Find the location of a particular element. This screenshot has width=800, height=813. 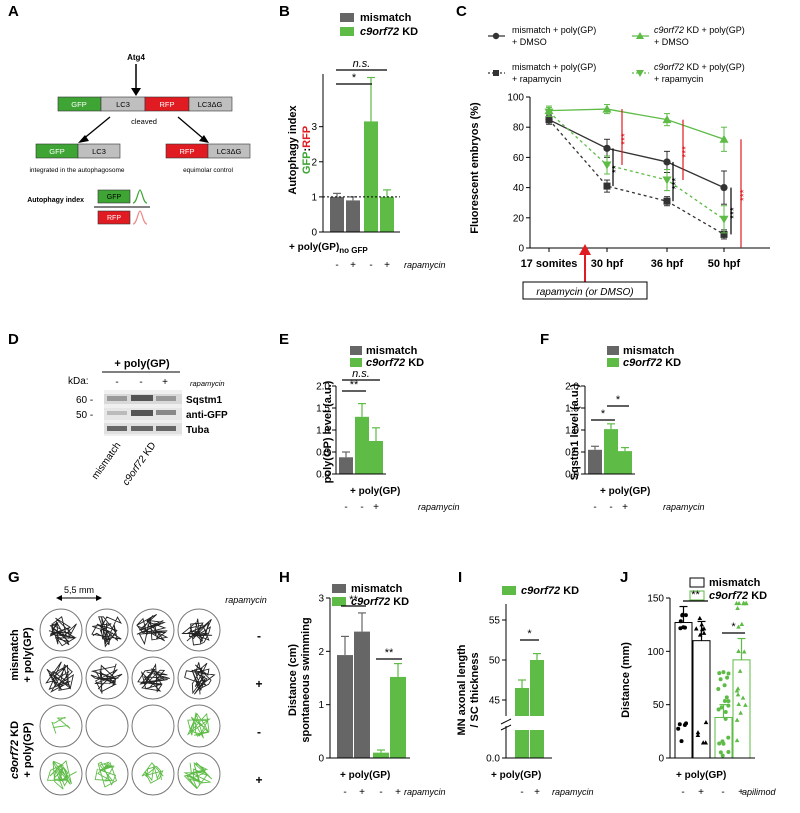

c-y-tick-label: 80 is located at coordinates (519, 128).